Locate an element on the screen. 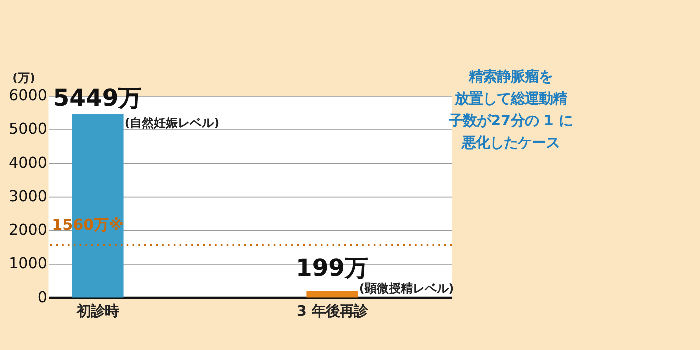  x-tick-label: 初診時 is located at coordinates (97, 311).